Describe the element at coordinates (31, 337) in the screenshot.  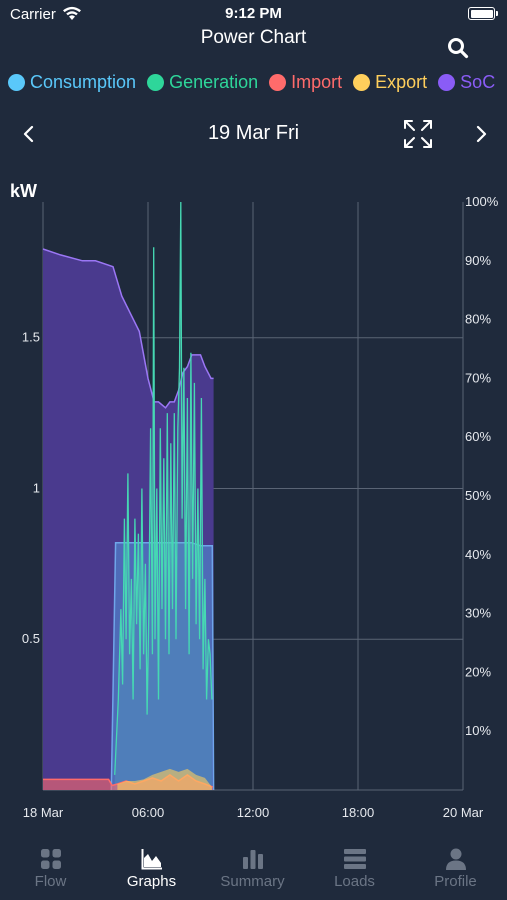
I see `y-axis-tick-label: 1.5` at that location.